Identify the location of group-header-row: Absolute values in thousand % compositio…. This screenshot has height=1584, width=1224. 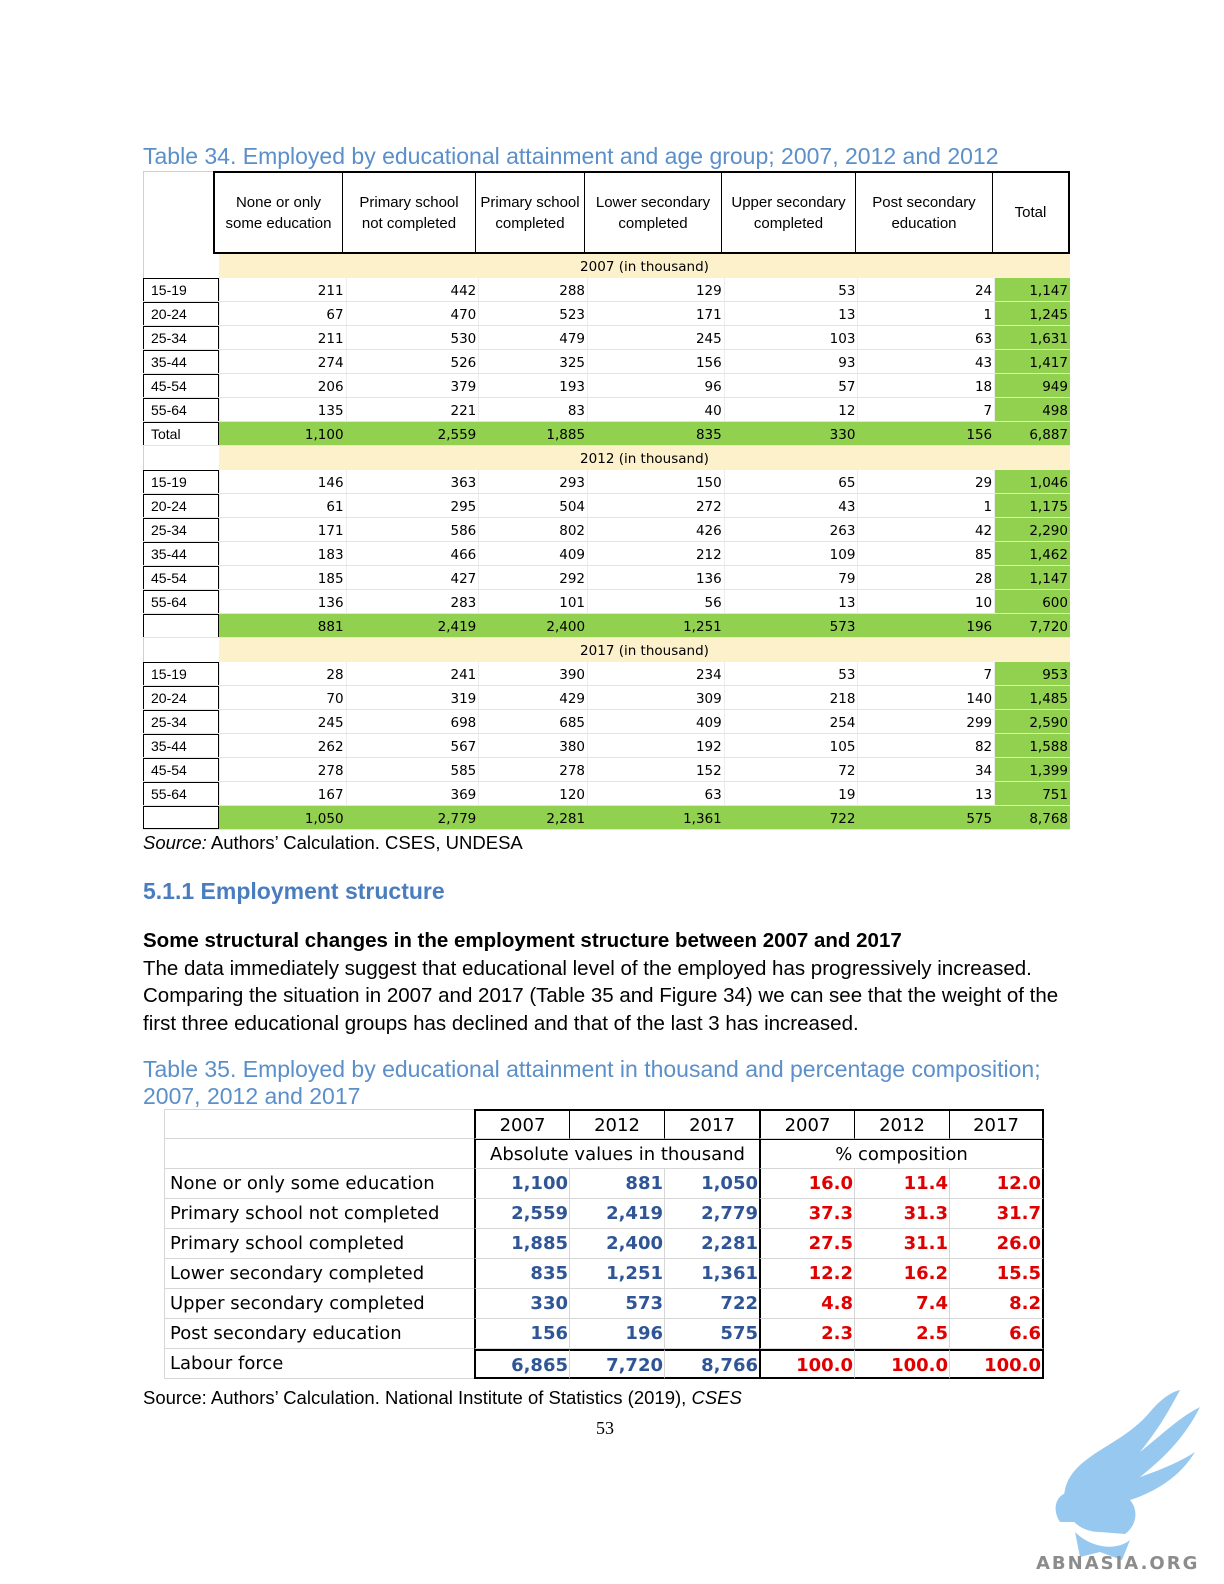
(606, 1154).